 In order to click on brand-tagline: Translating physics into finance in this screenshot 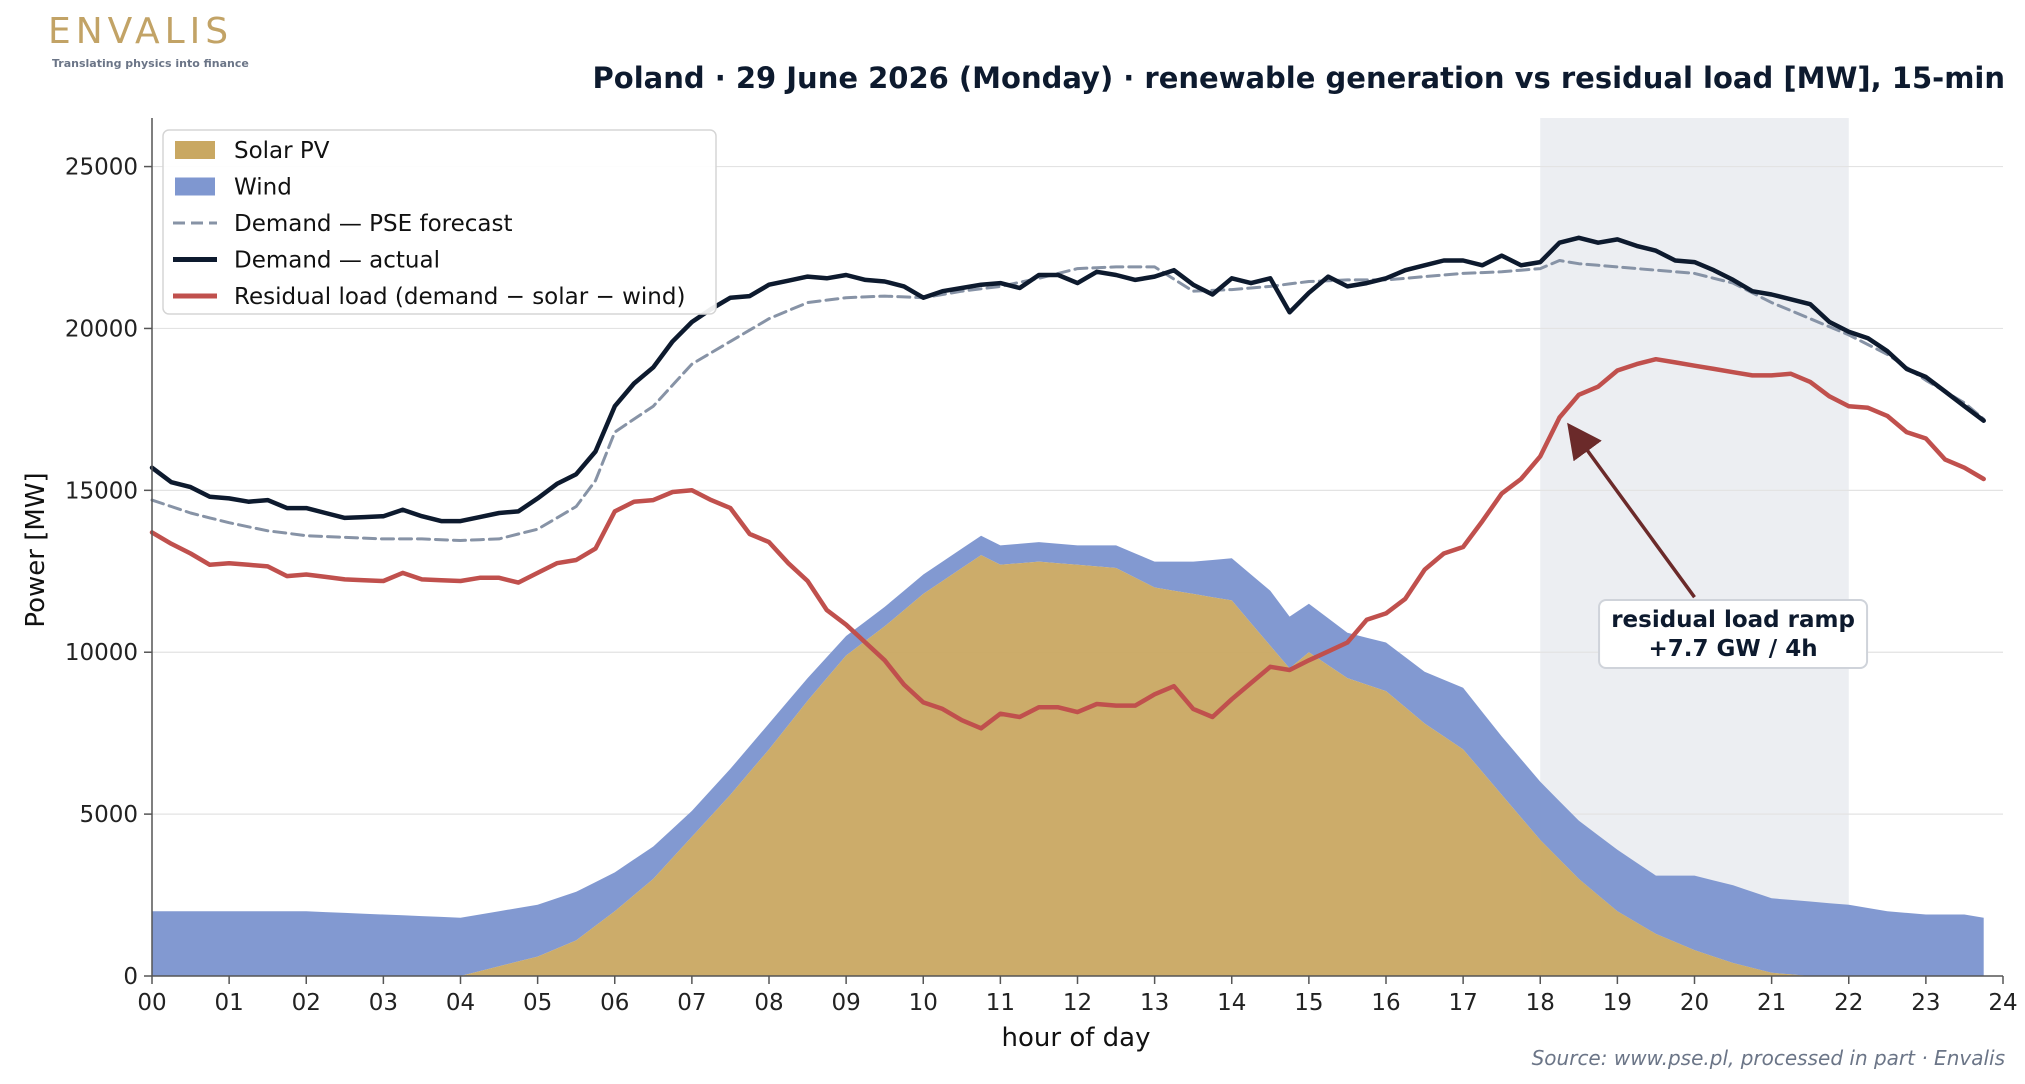, I will do `click(150, 63)`.